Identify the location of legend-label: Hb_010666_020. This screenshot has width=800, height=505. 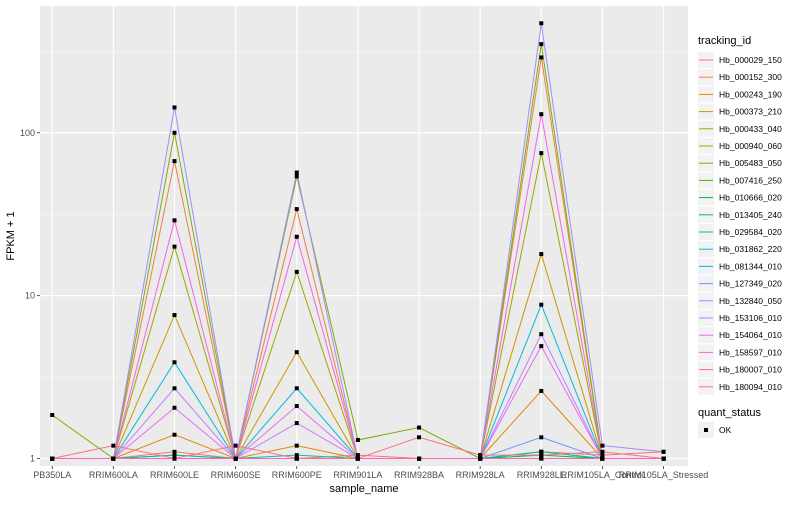
(750, 198).